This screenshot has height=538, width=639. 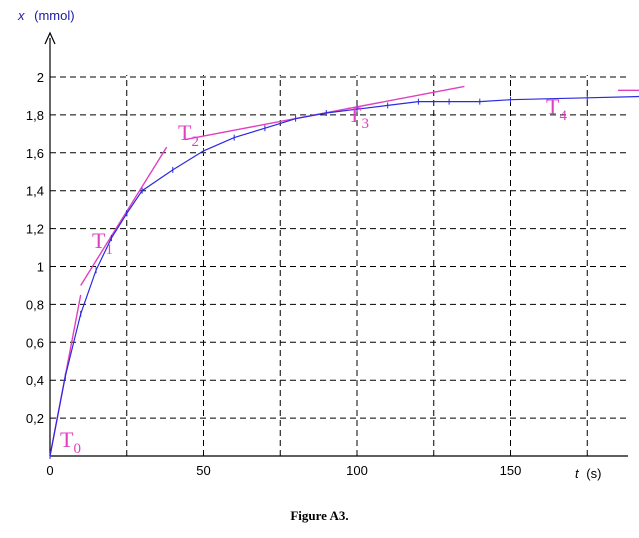 I want to click on y-tick-label: 1,6, so click(x=35, y=153).